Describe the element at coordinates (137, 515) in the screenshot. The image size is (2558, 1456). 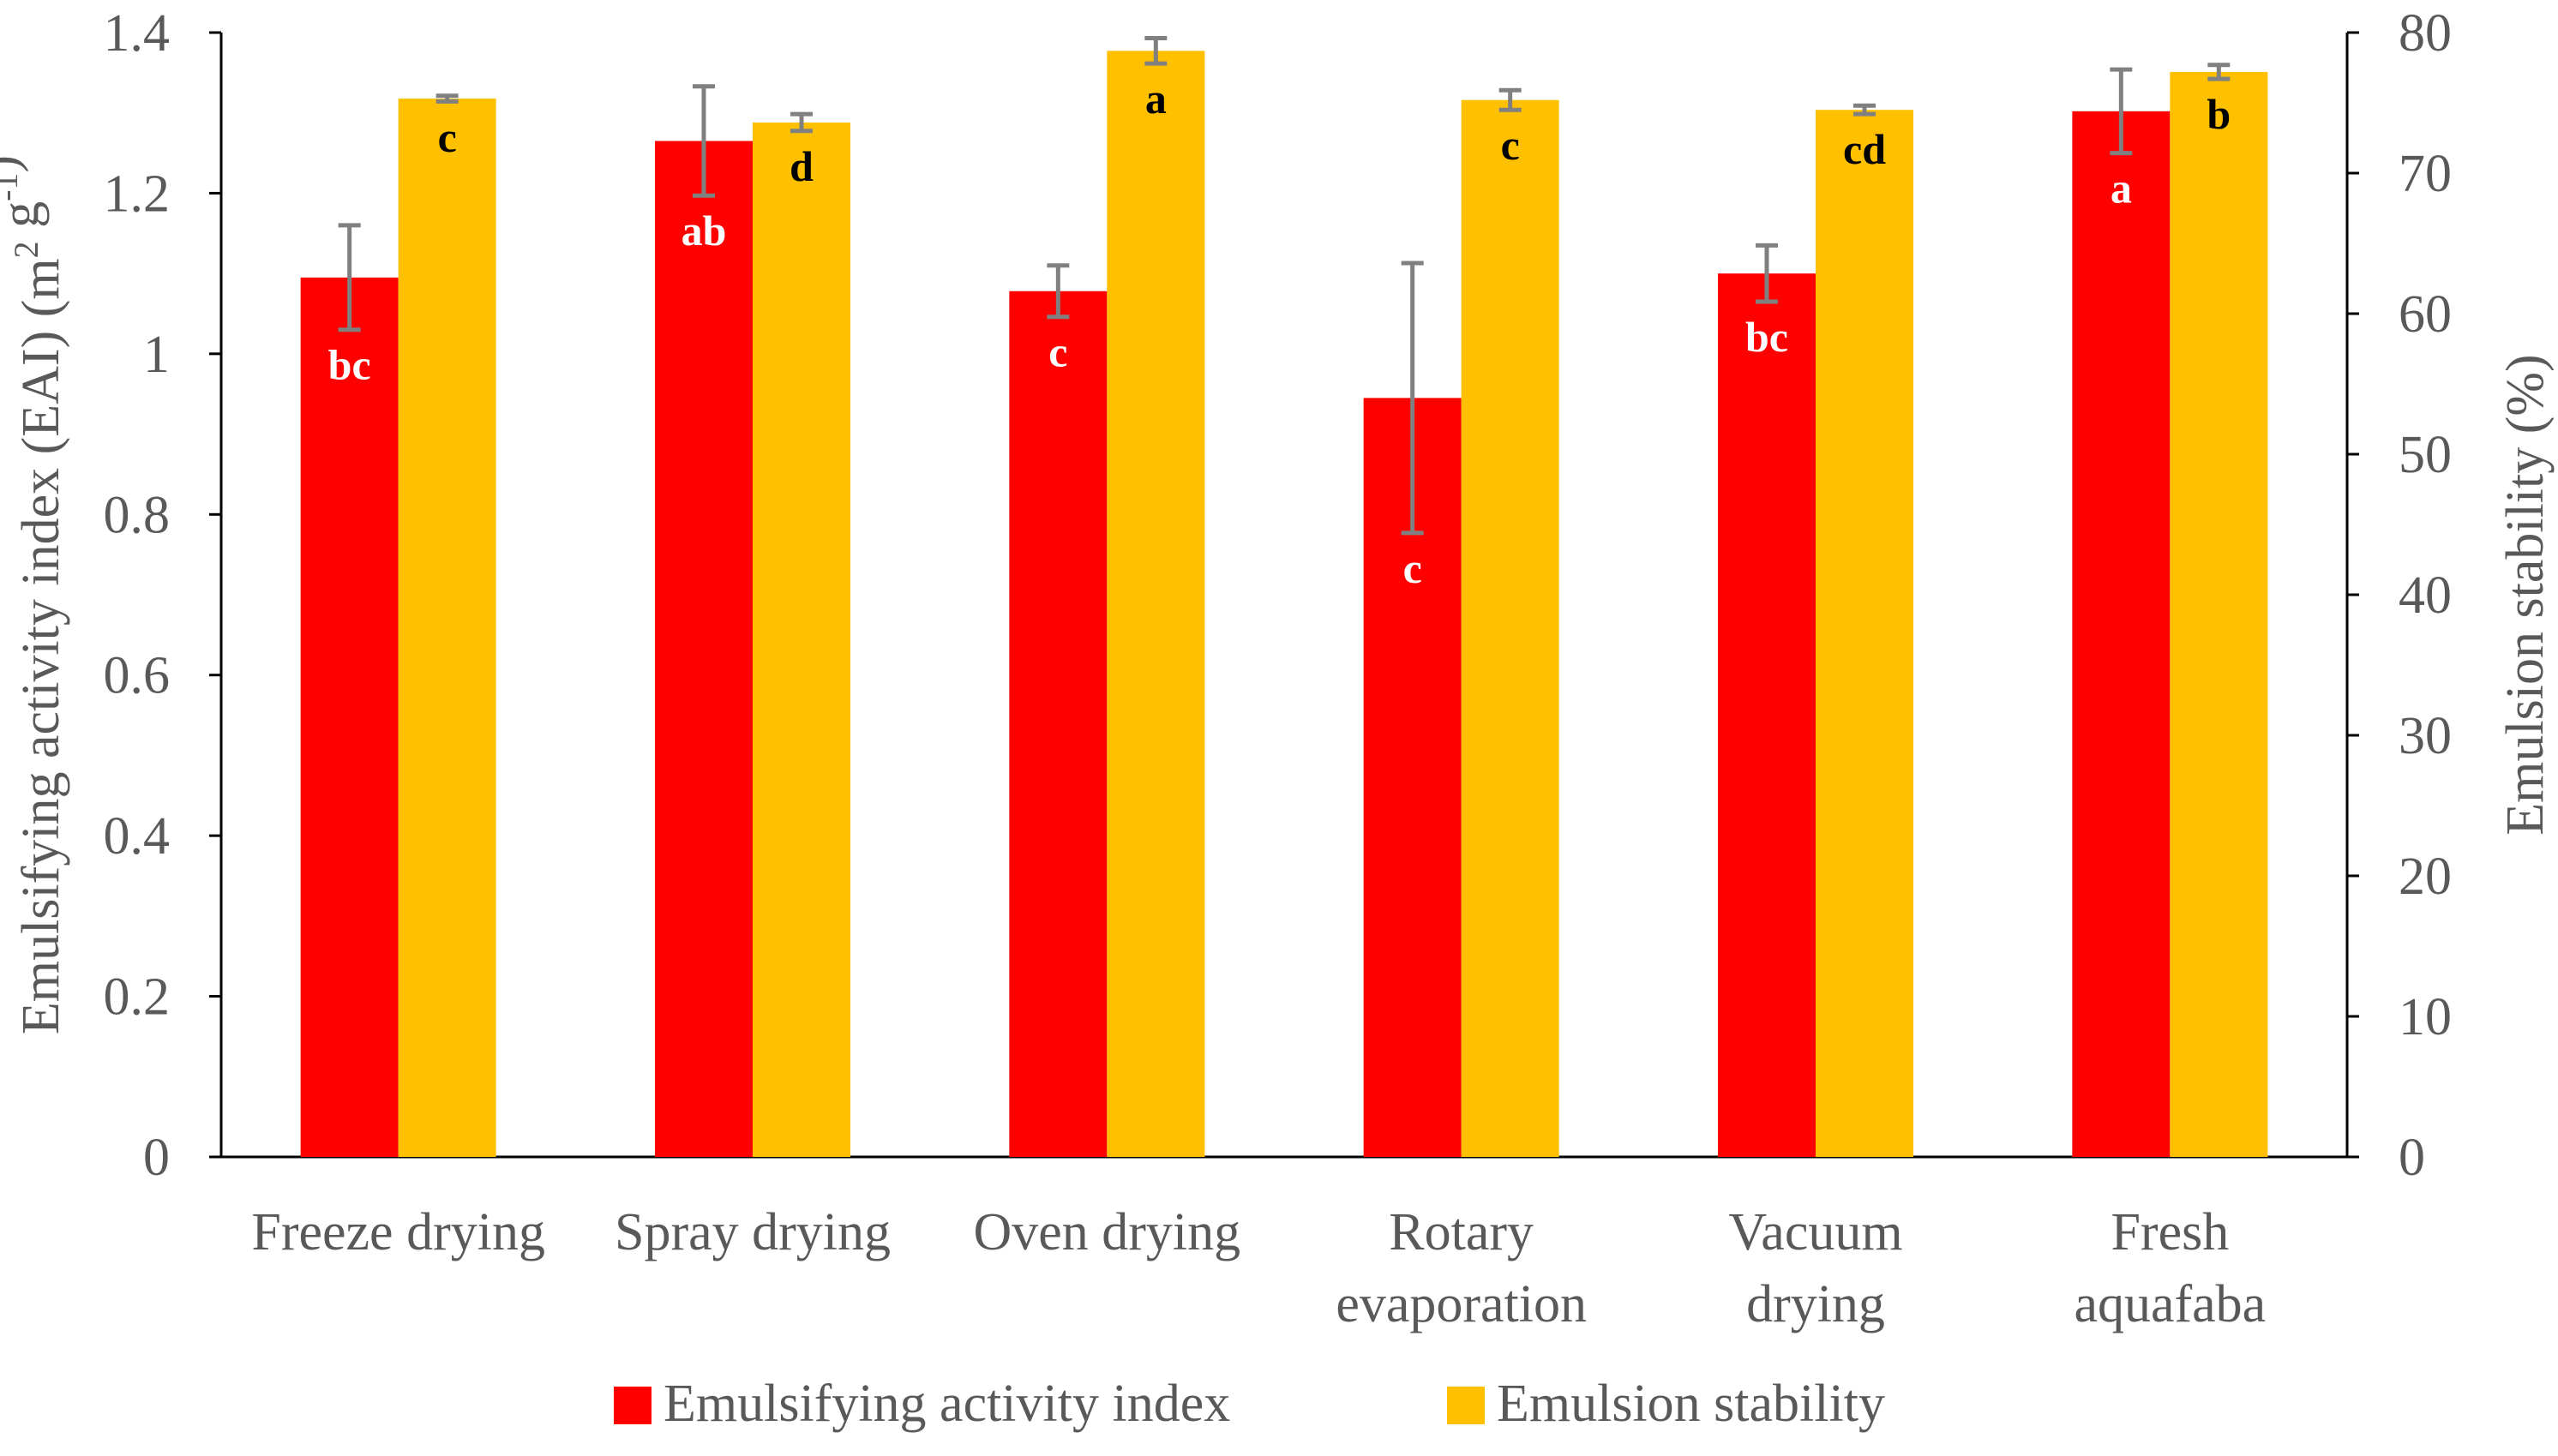
I see `left-tick-label: 0.8` at that location.